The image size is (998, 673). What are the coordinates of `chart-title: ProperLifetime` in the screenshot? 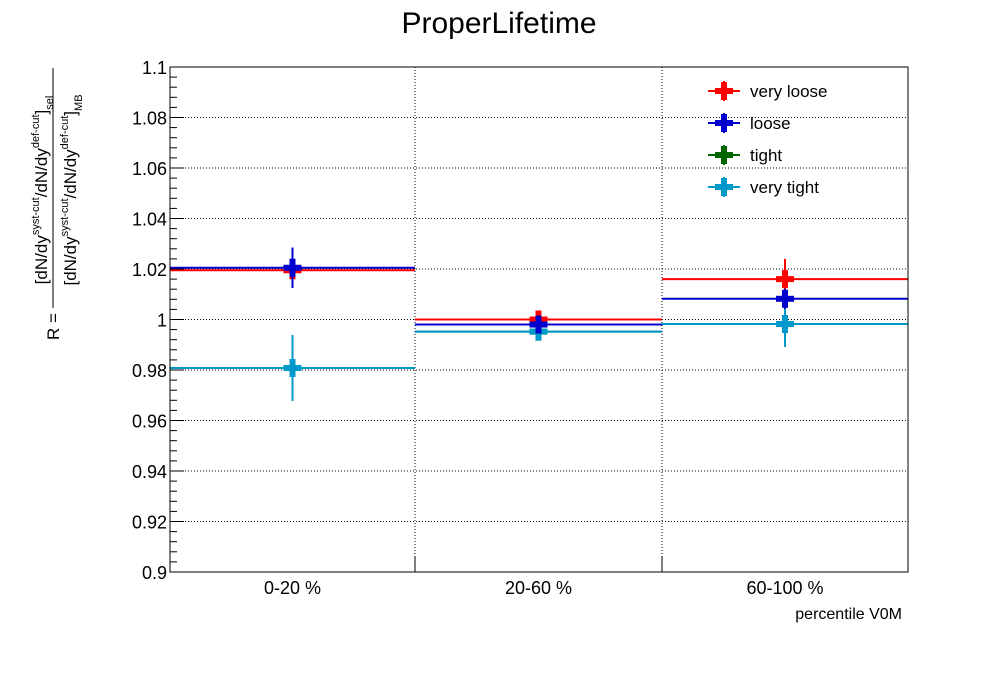 It's located at (498, 23).